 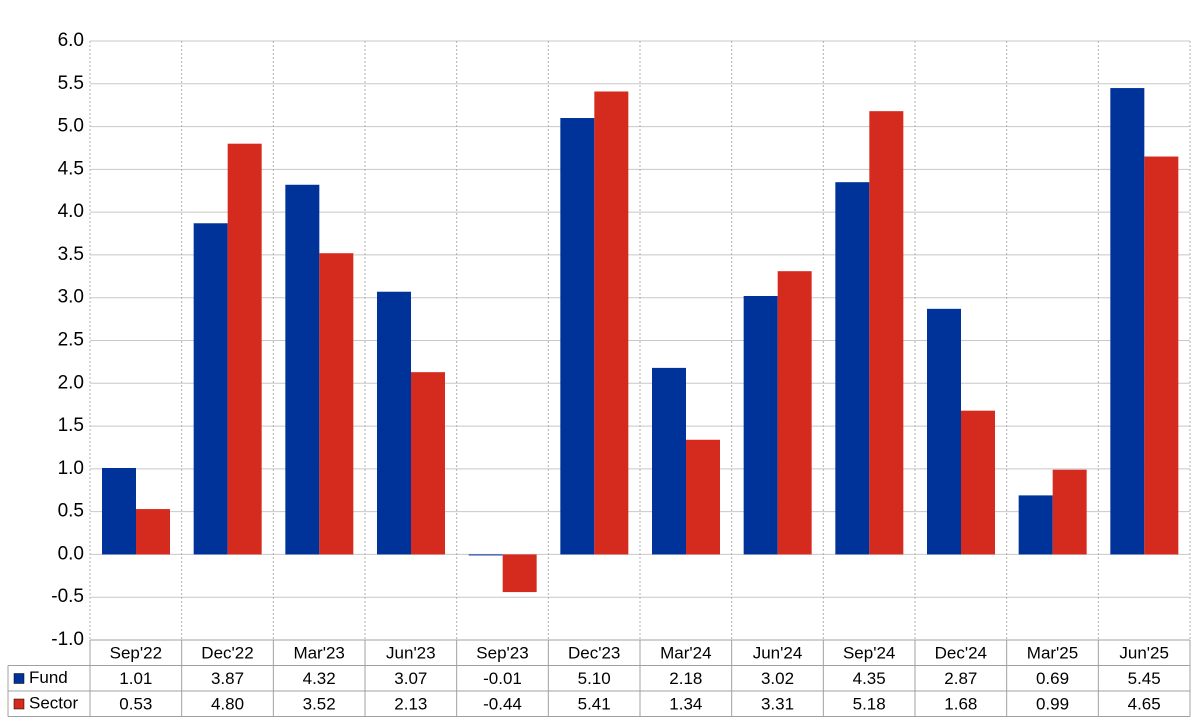 What do you see at coordinates (869, 703) in the screenshot?
I see `table-value: 5.18` at bounding box center [869, 703].